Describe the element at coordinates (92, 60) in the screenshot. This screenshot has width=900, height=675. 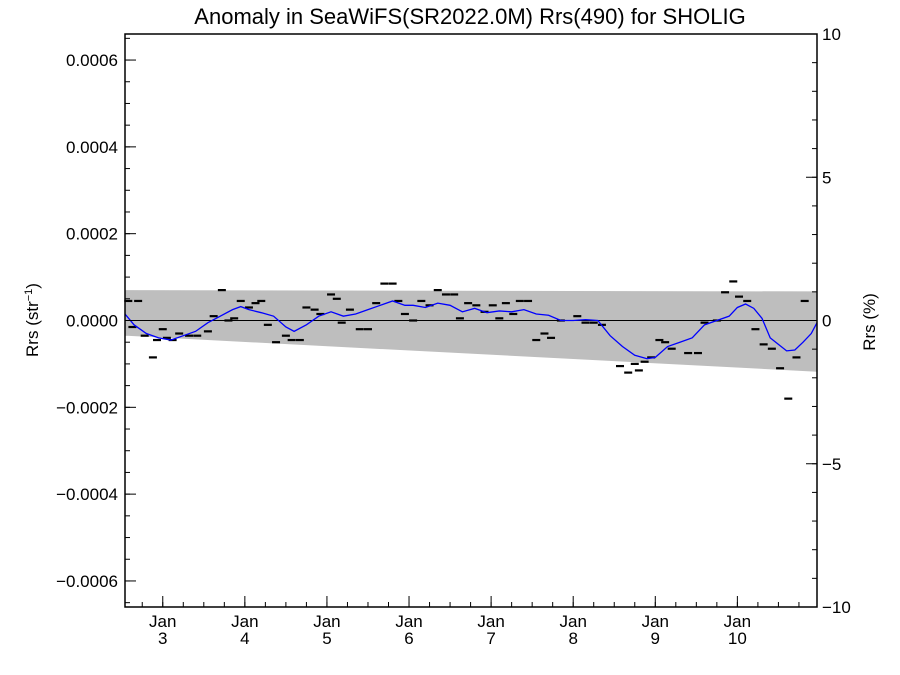
I see `y-tick-label-left: 0.0006` at that location.